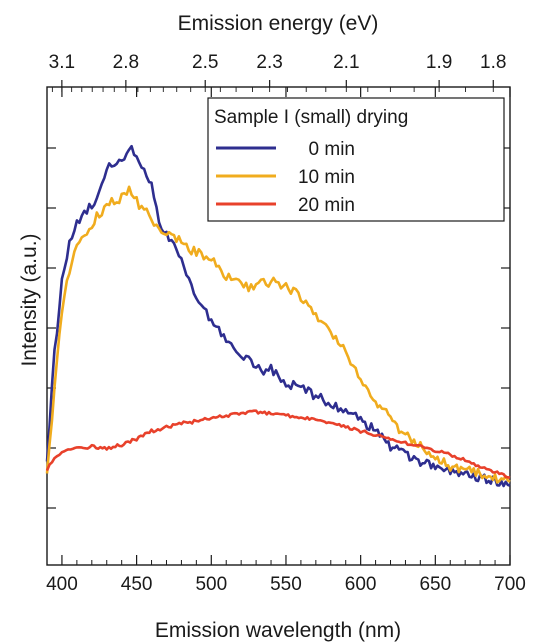  I want to click on x-tick-label: 650, so click(435, 584).